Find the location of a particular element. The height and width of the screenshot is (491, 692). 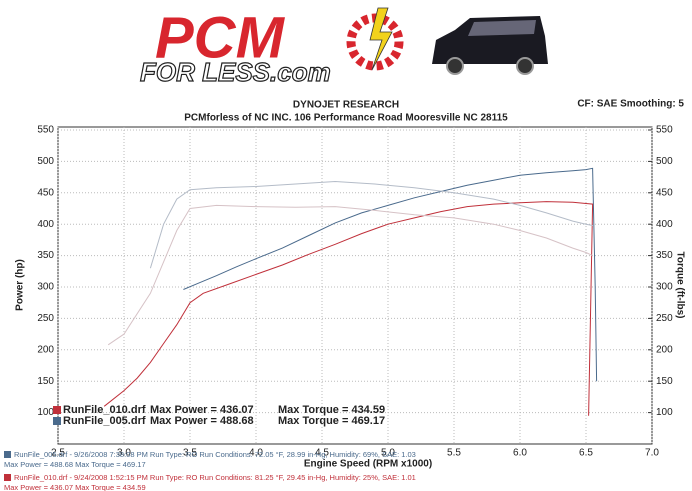

y2-tick-label: 550 is located at coordinates (664, 130).